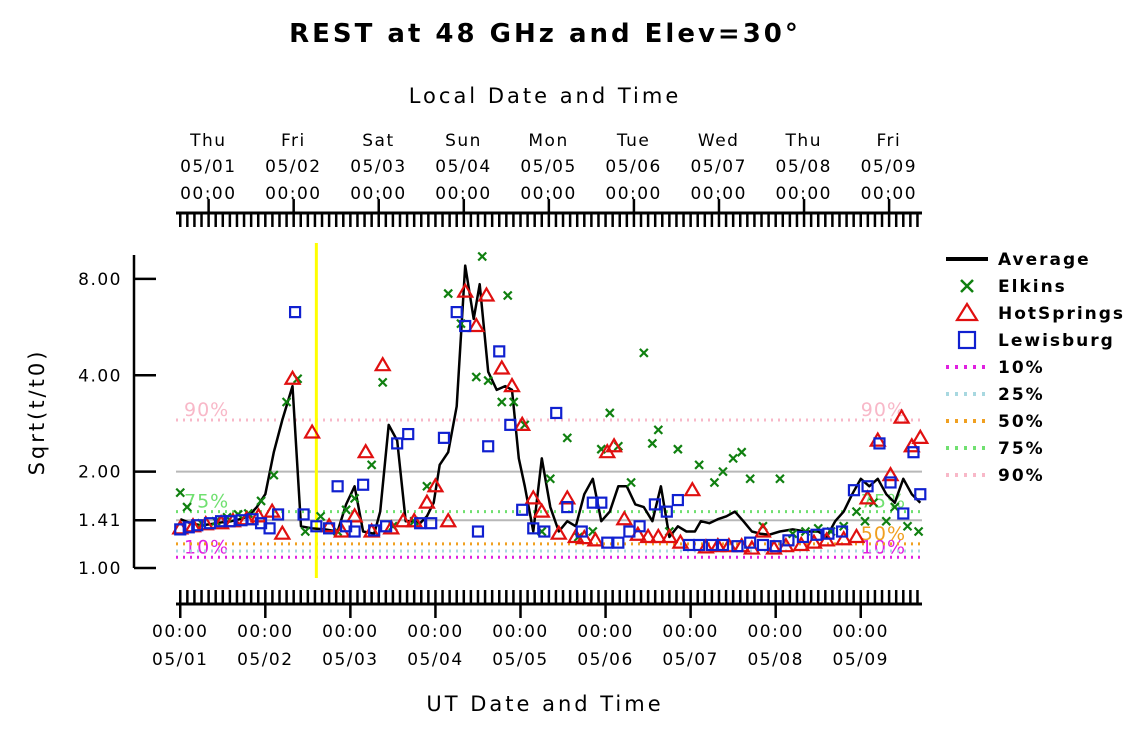 The width and height of the screenshot is (1125, 735). Describe the element at coordinates (180, 660) in the screenshot. I see `bottom-tick-date: 05/01` at that location.